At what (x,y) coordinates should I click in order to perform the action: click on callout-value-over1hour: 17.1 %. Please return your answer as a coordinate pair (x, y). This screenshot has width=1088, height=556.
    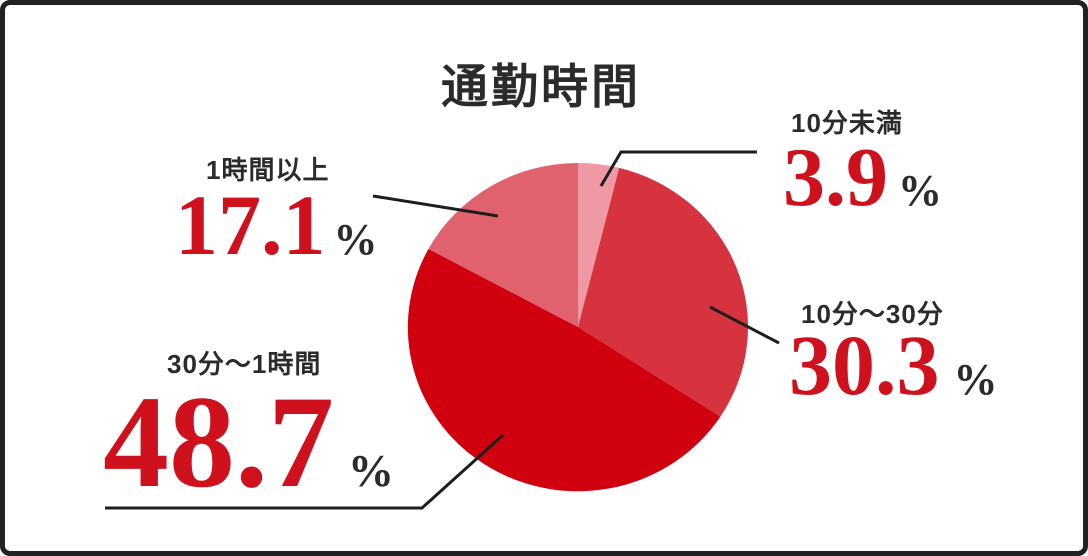
    Looking at the image, I should click on (276, 225).